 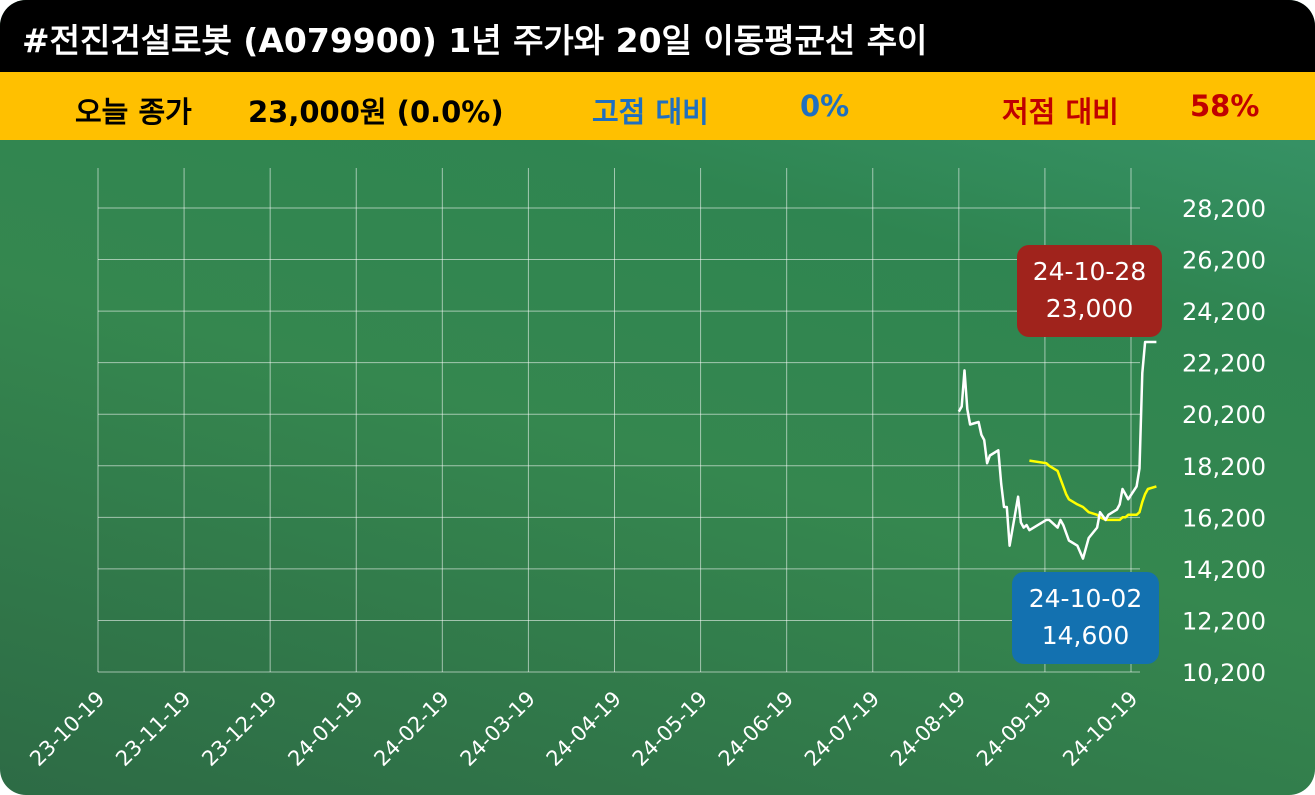 I want to click on y-tick-label: 18,200, so click(x=1224, y=467).